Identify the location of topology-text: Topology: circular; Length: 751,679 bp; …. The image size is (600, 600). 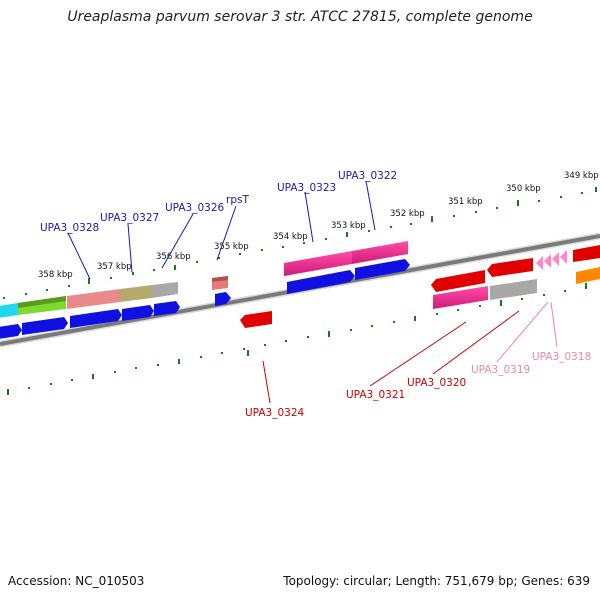
(436, 581).